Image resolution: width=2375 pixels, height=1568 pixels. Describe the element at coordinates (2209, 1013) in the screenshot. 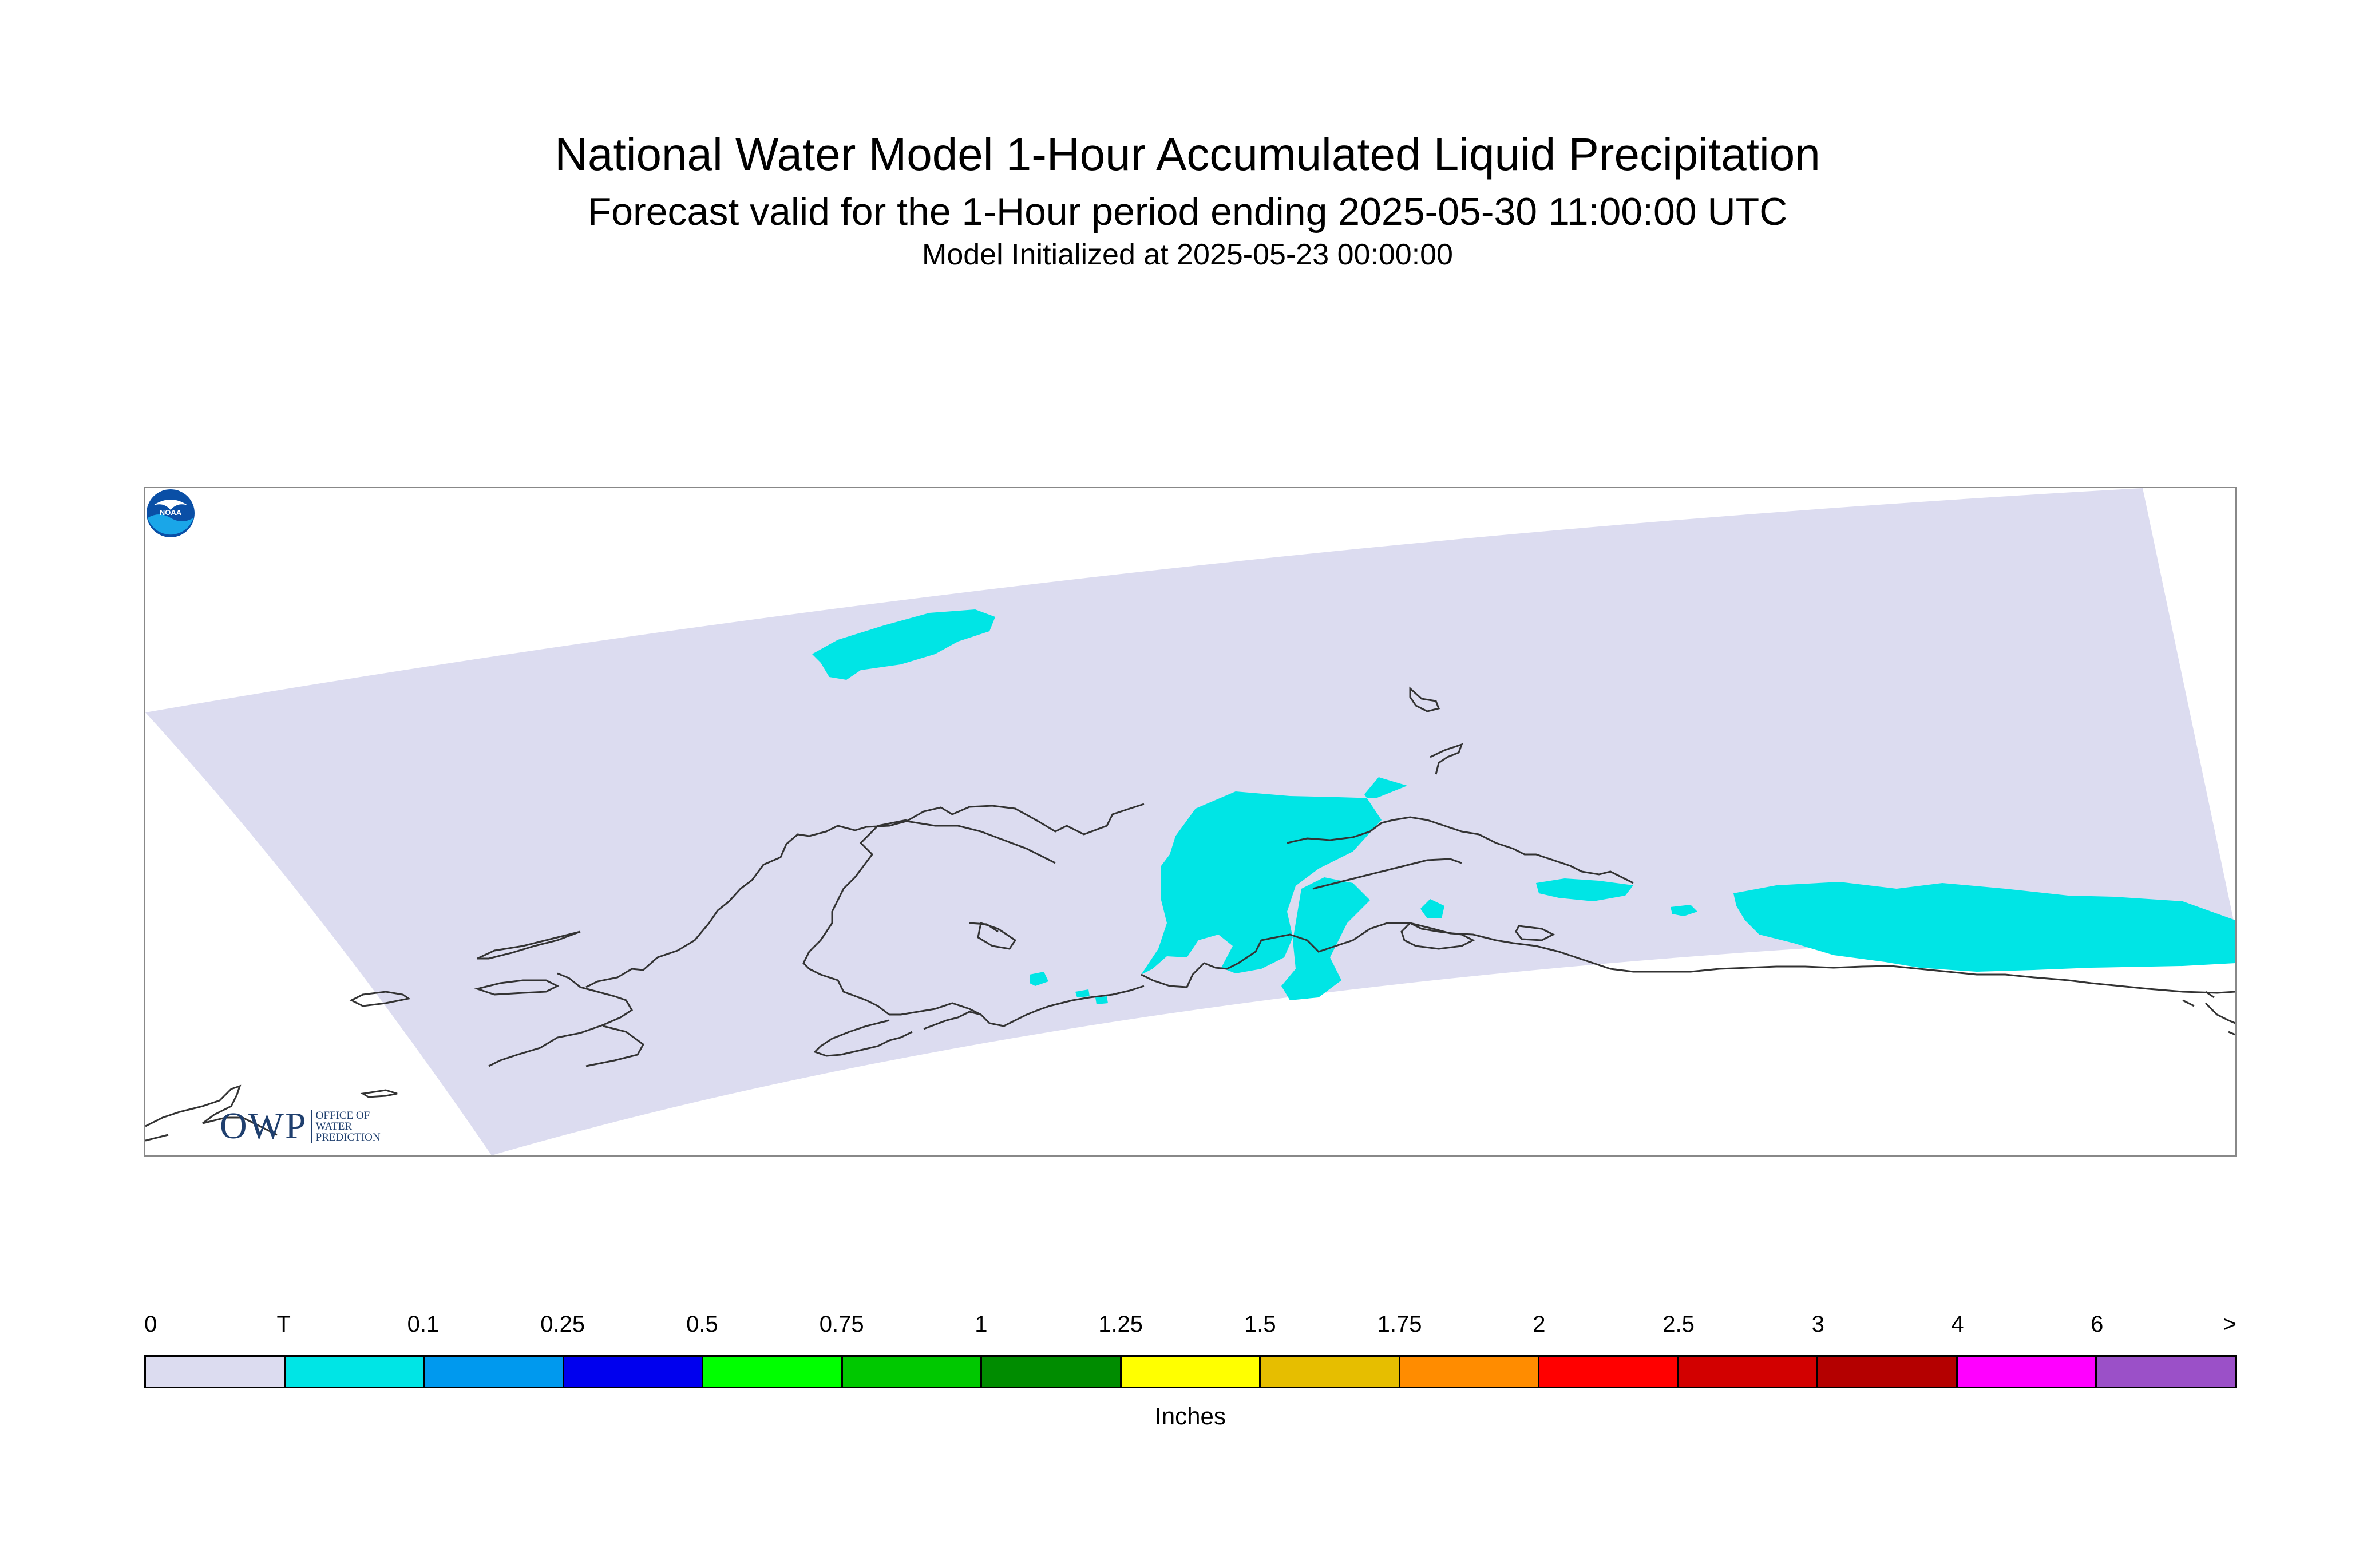

I see `coastline-southeast` at that location.